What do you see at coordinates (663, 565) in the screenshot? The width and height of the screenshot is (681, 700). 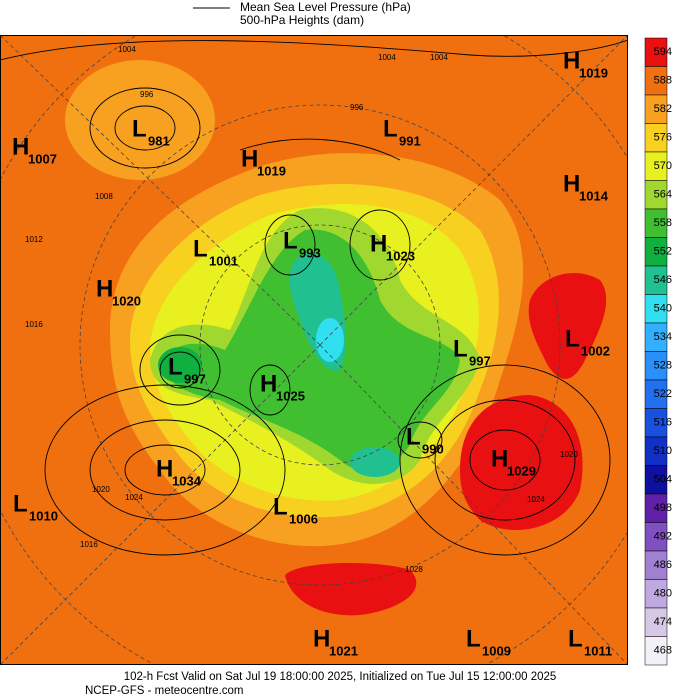 I see `colorbar-label: 486` at bounding box center [663, 565].